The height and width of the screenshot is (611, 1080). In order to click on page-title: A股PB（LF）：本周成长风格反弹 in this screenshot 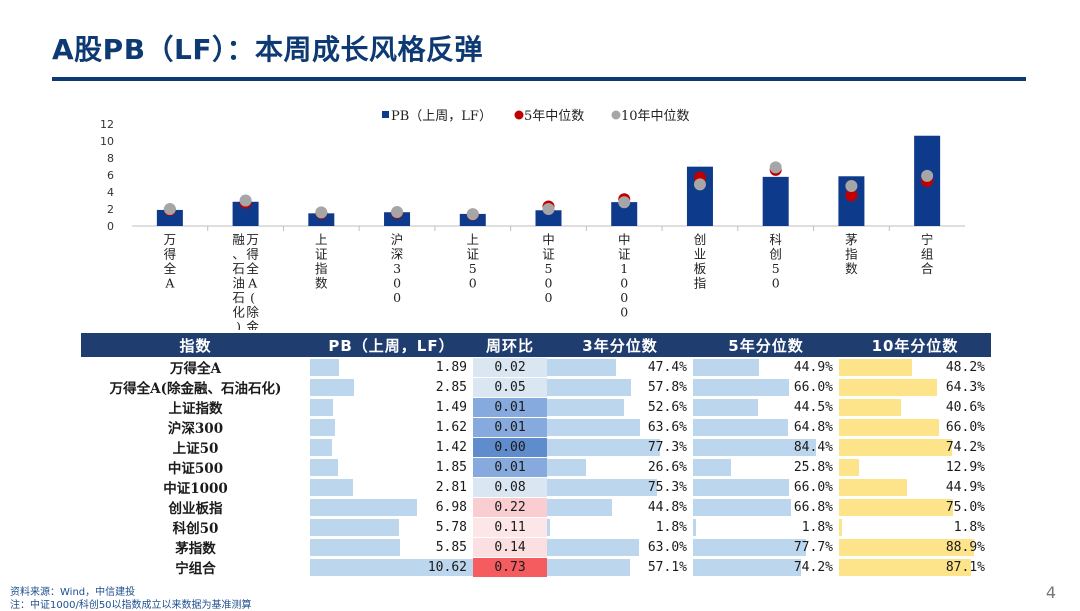, I will do `click(268, 49)`.